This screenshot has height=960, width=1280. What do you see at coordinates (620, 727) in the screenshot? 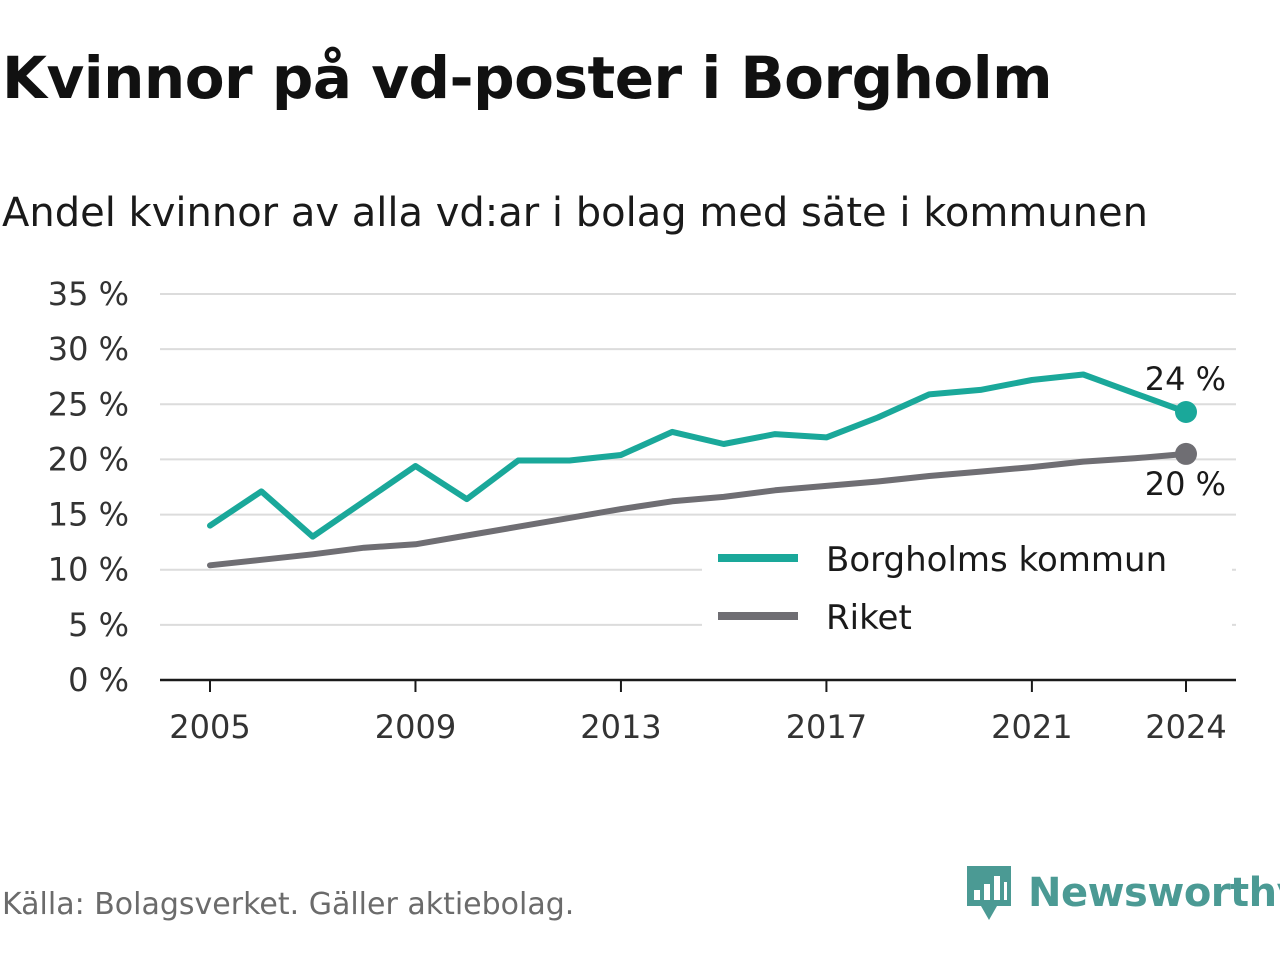
I see `x-tick-label: 2013` at bounding box center [620, 727].